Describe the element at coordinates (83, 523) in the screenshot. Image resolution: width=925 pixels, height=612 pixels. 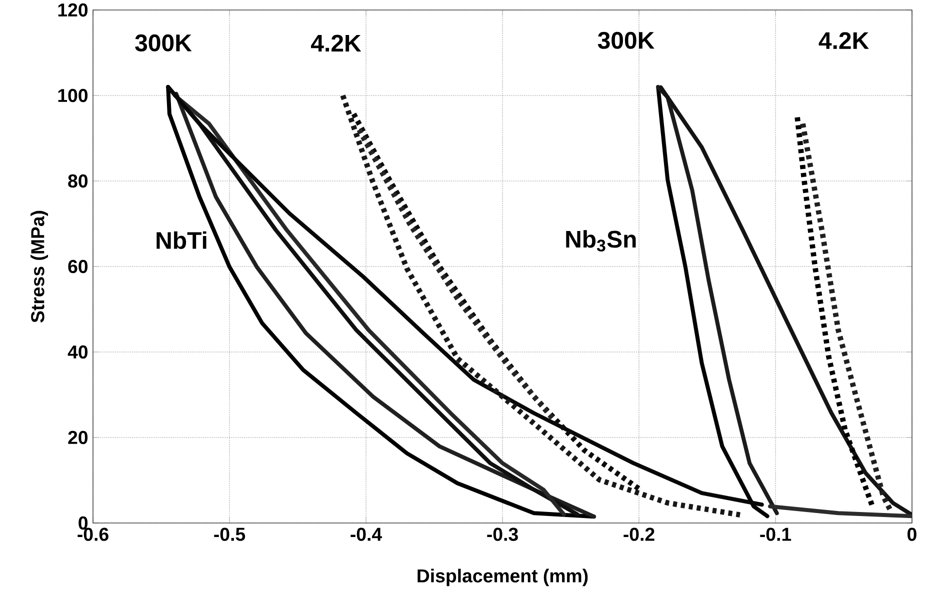
I see `y-tick-label: 0` at that location.